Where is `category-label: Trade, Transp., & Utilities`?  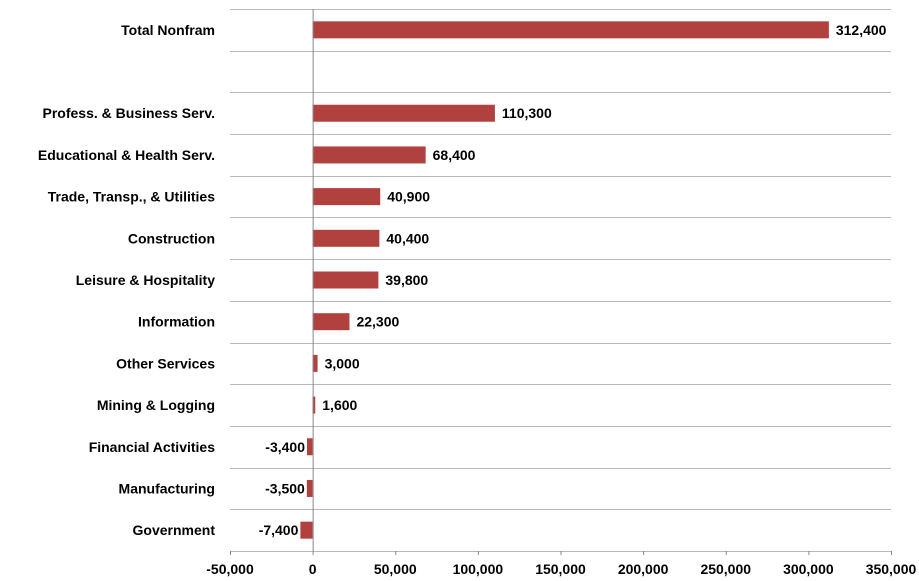 category-label: Trade, Transp., & Utilities is located at coordinates (131, 197).